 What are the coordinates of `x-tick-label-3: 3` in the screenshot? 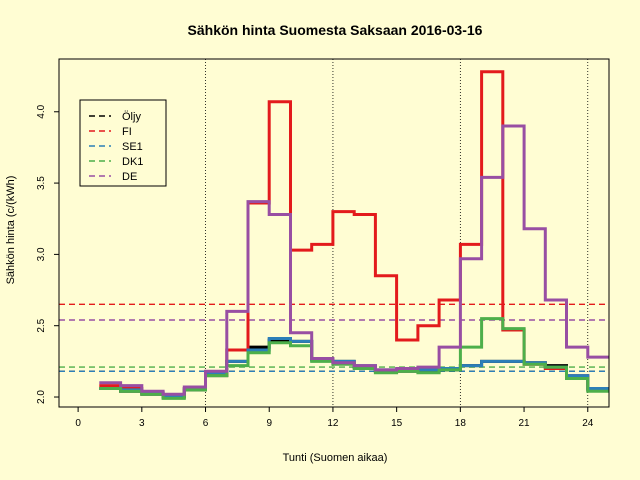 It's located at (142, 423).